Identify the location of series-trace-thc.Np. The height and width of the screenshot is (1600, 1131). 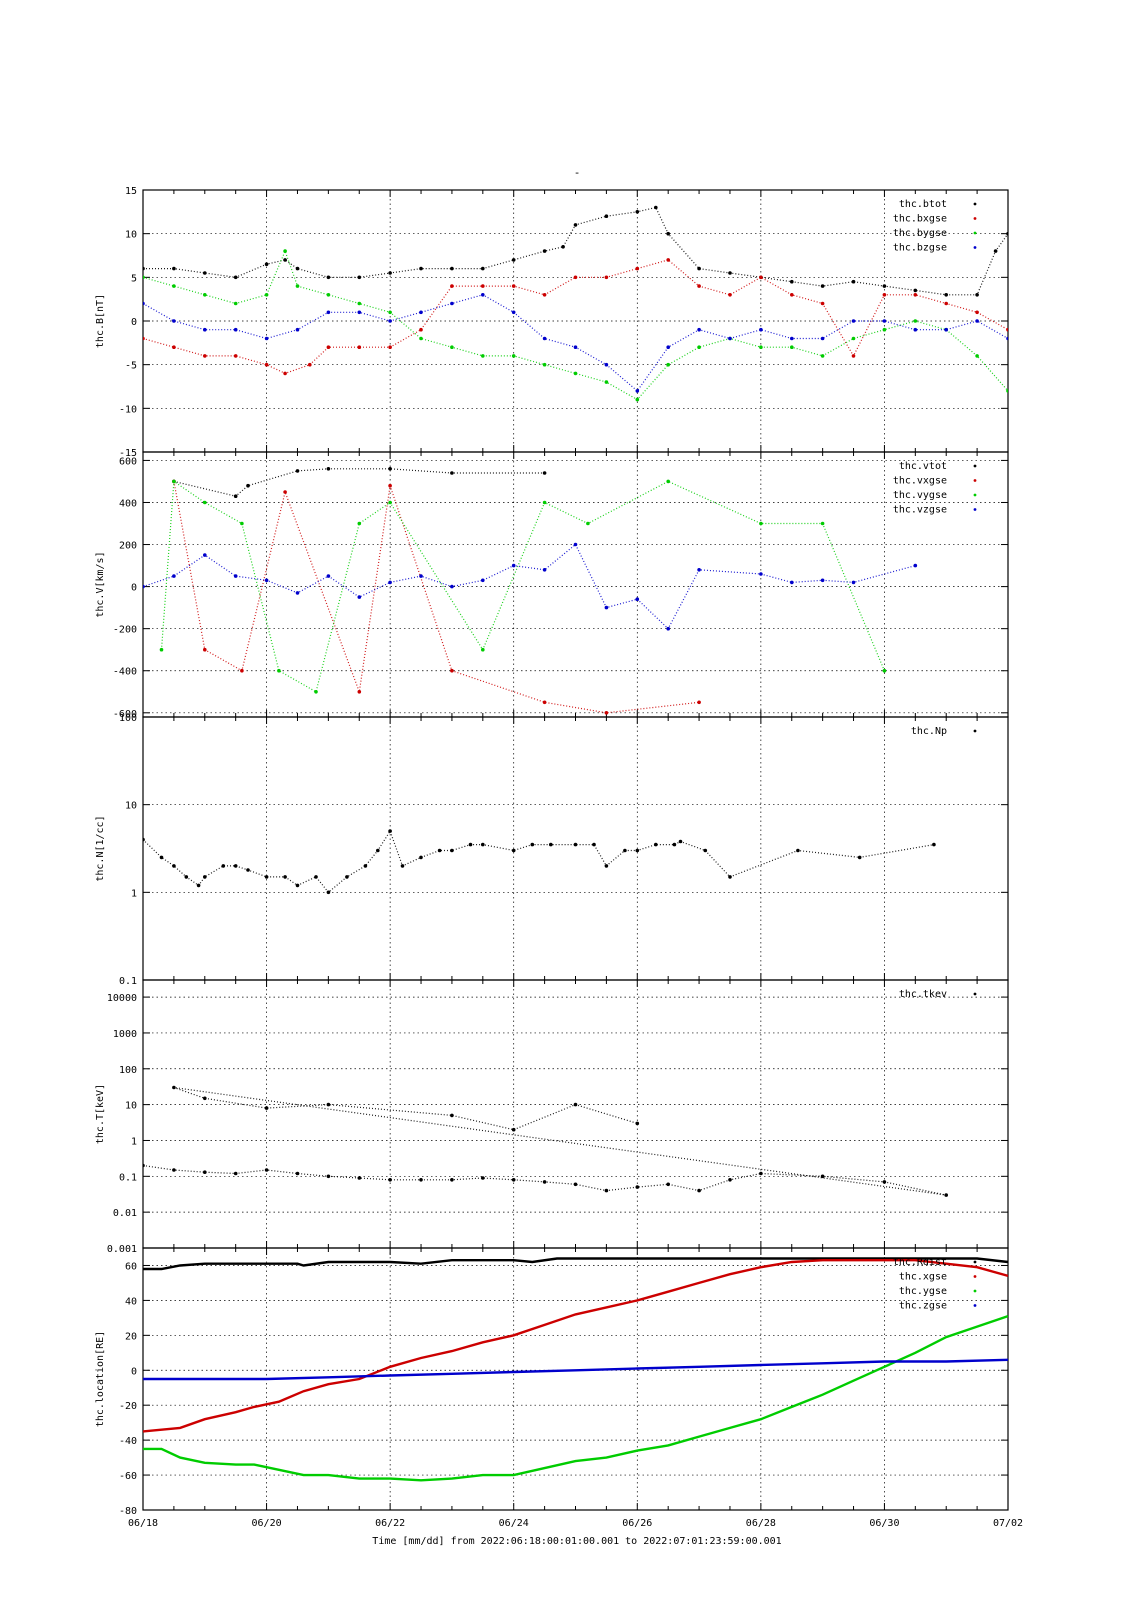
(539, 861).